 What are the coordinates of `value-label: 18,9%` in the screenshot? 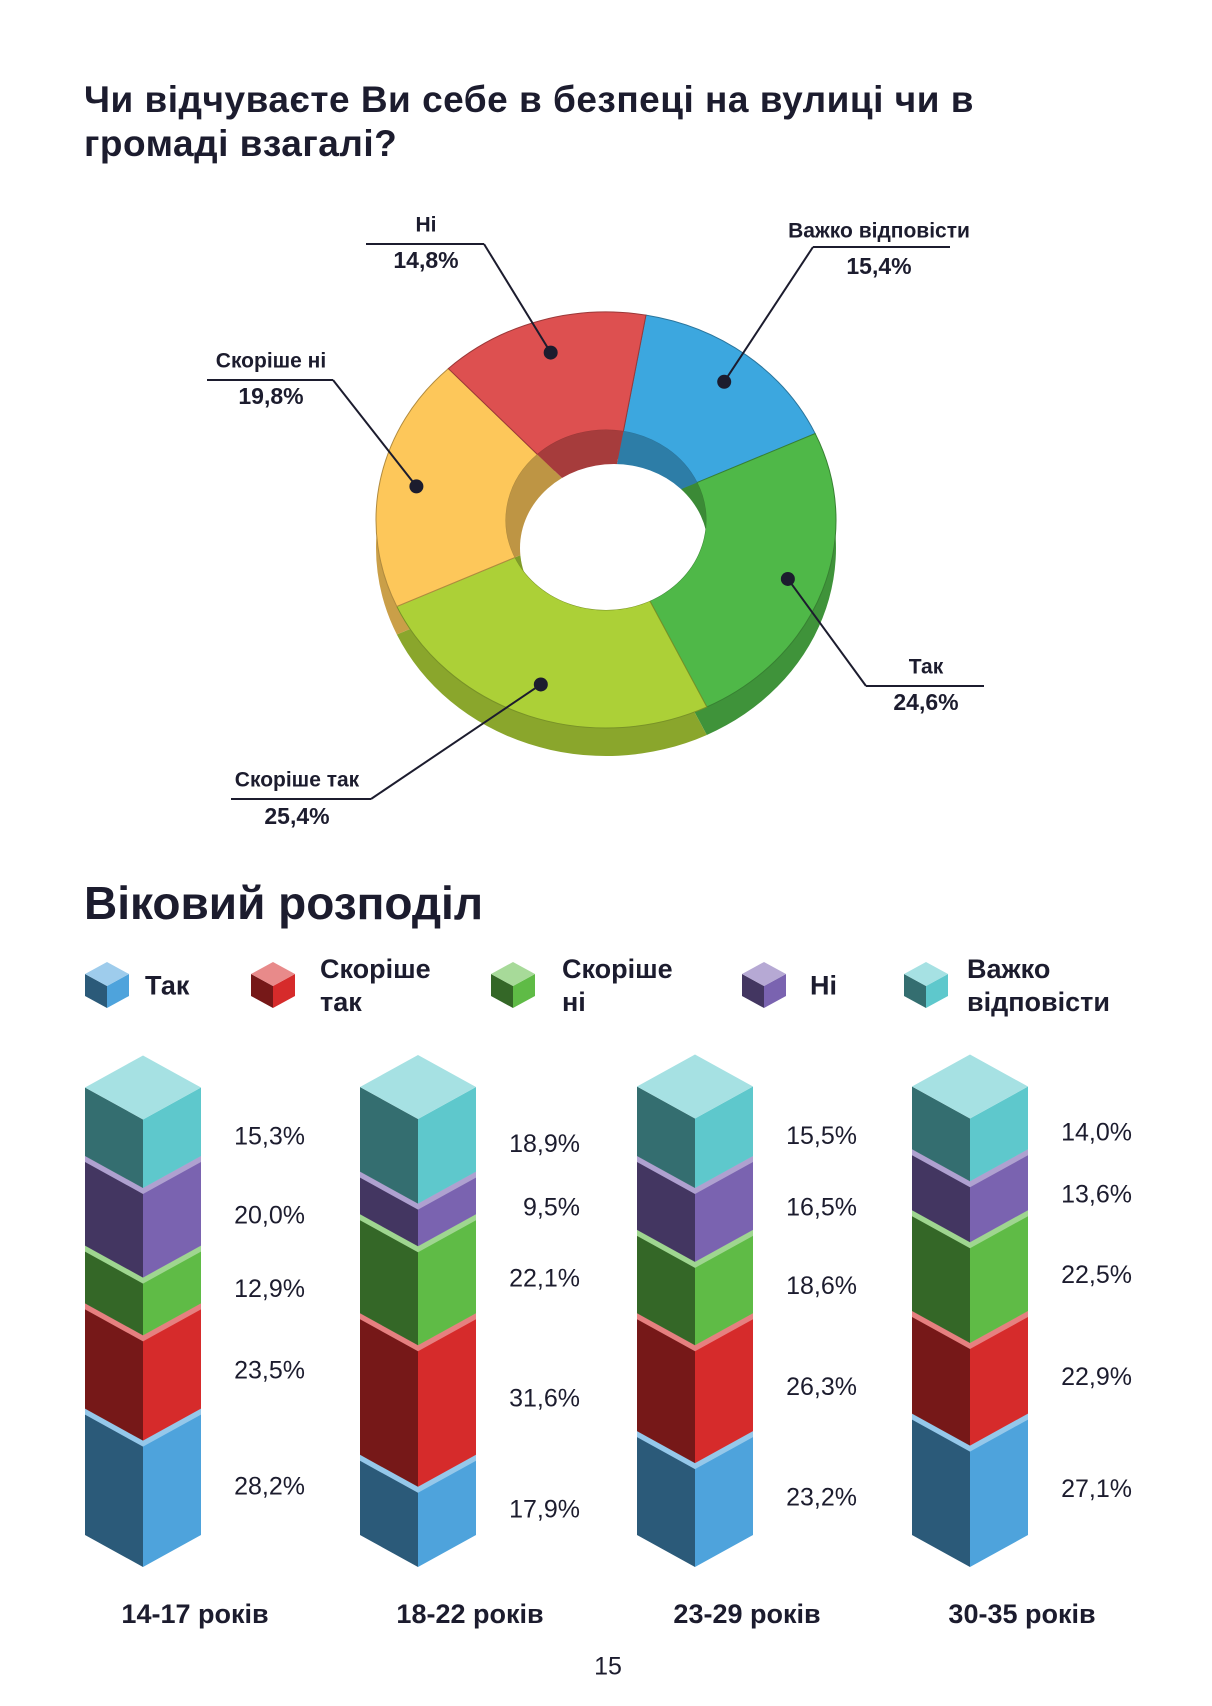 It's located at (544, 1144).